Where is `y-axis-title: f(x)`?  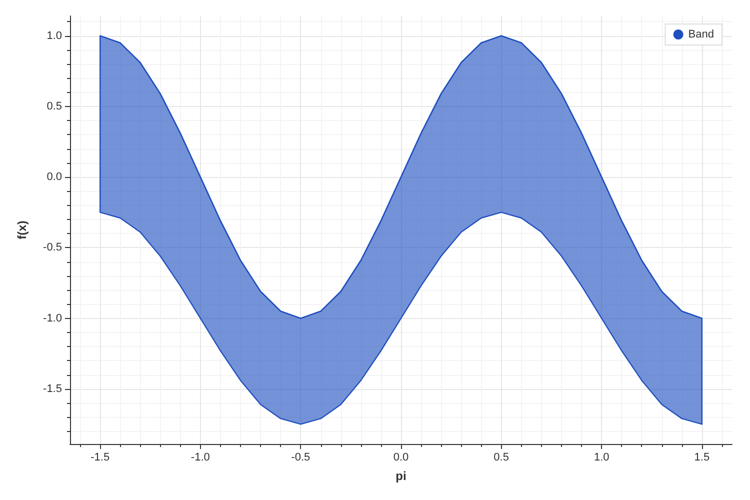
y-axis-title: f(x) is located at coordinates (22, 230).